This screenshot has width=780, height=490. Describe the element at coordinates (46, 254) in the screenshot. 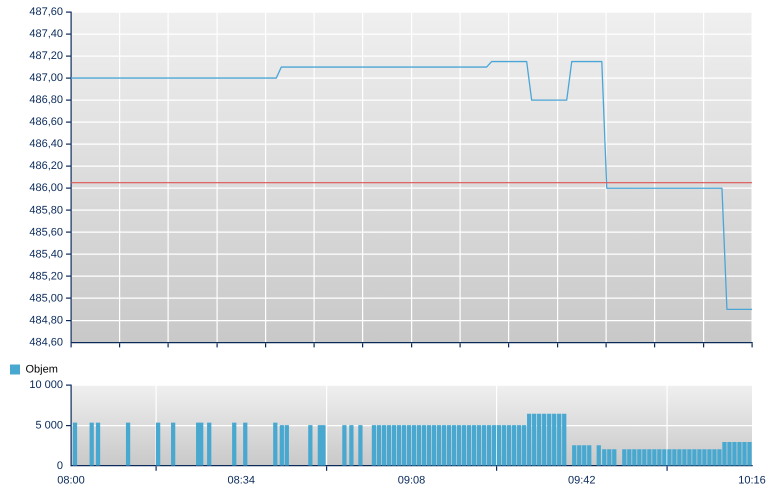

I see `y-tick-label: 485,40` at that location.